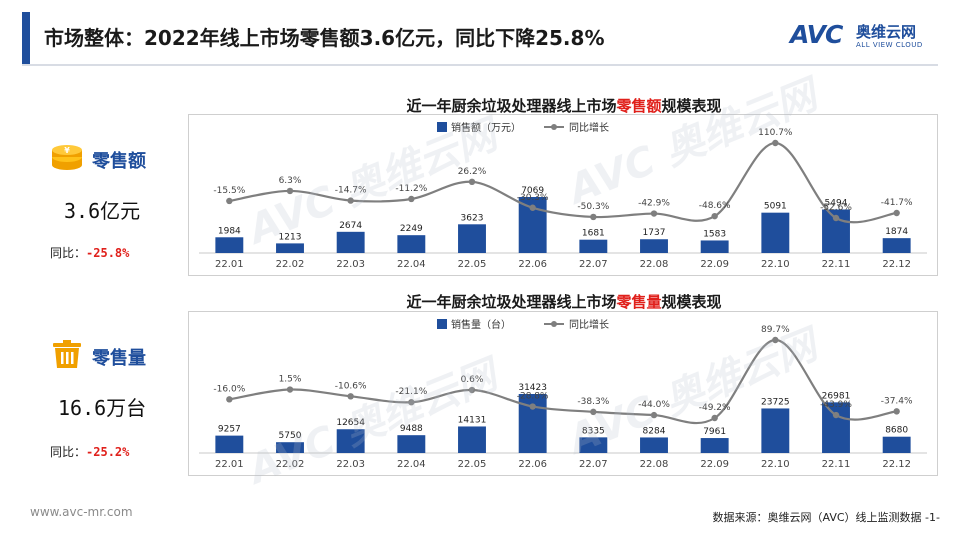  What do you see at coordinates (472, 264) in the screenshot?
I see `x-tick-label: 22.05` at bounding box center [472, 264].